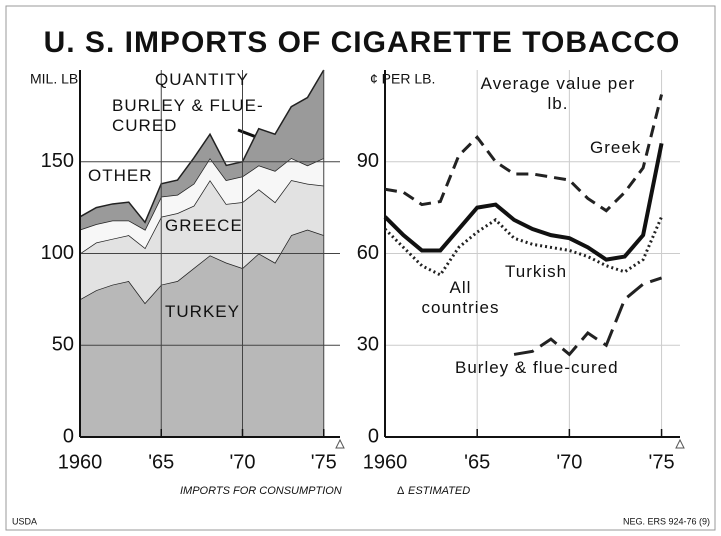  Describe the element at coordinates (57, 161) in the screenshot. I see `y-tick-label: 150` at that location.